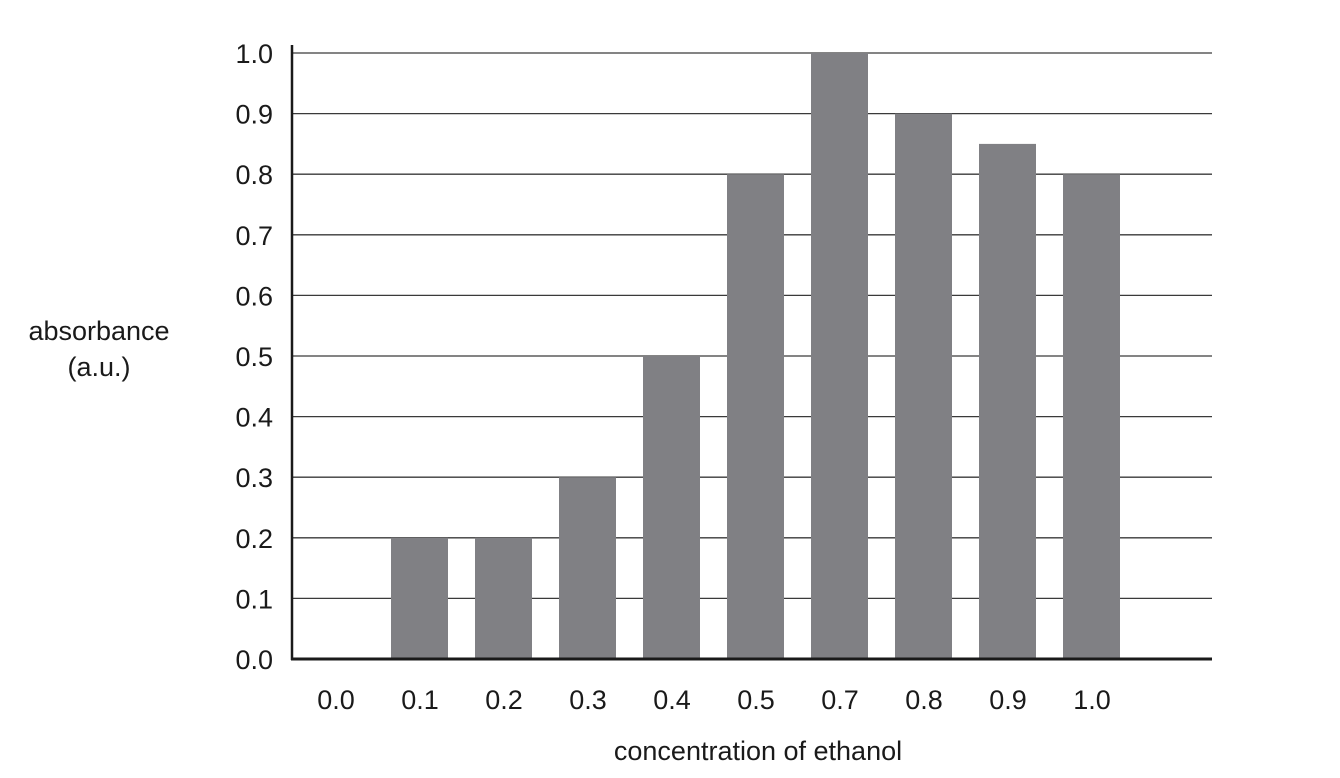  I want to click on y-tick-label: 0.0, so click(254, 660).